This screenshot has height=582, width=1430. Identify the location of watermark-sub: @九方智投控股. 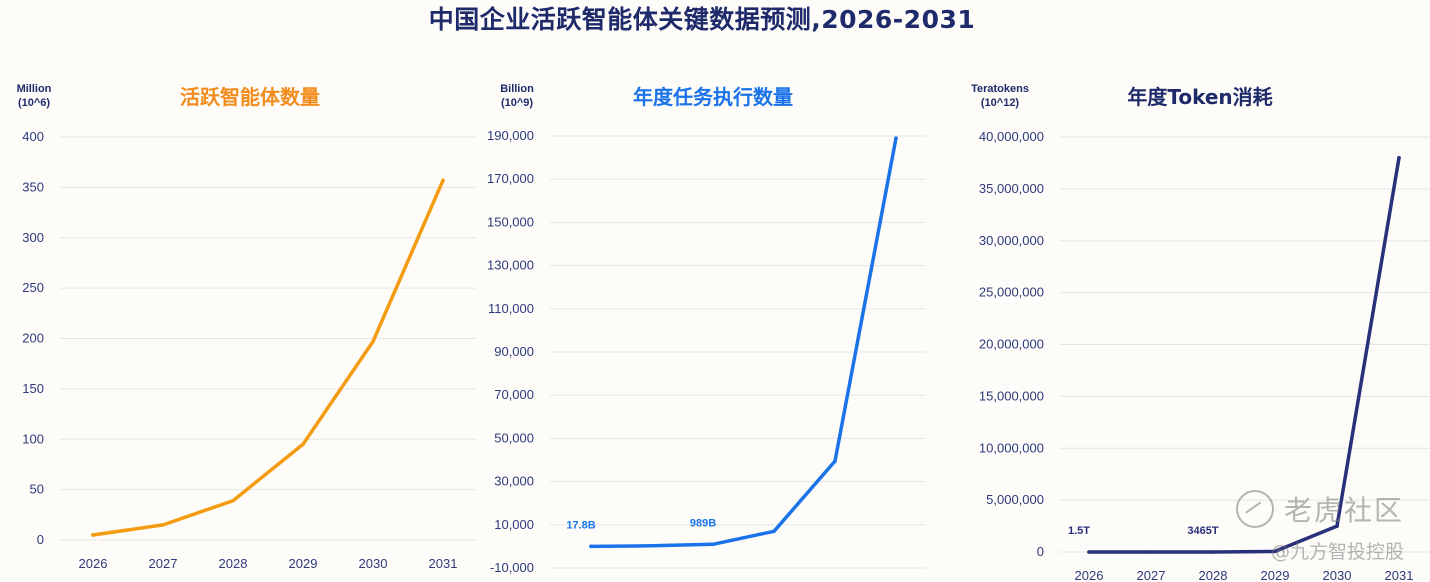
(1337, 552).